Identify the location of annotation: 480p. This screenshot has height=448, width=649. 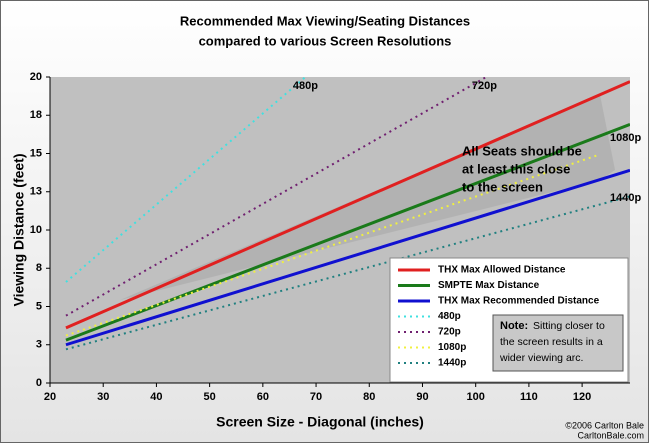
(305, 86).